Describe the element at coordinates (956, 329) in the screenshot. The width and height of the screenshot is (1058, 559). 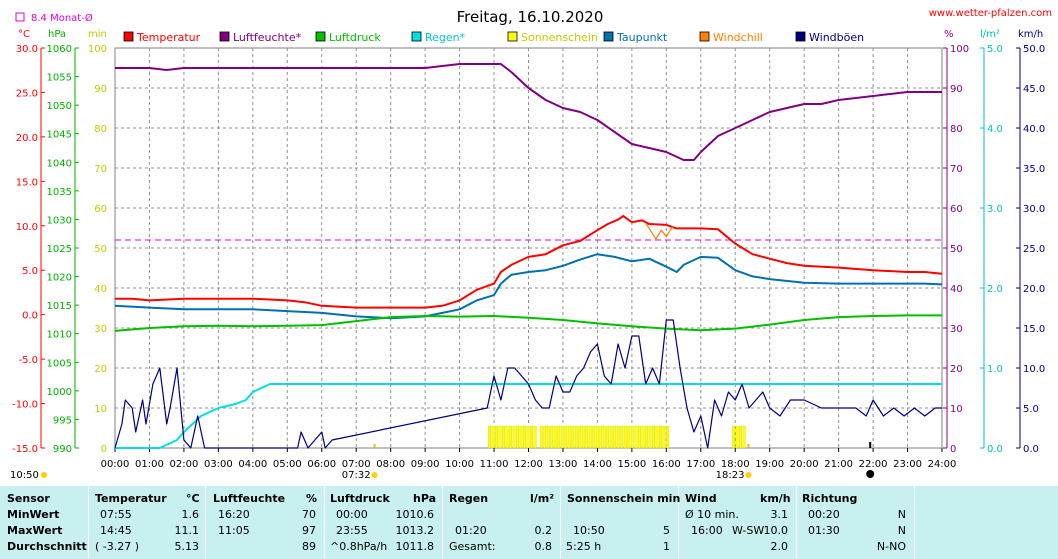
I see `humidity-tick-label: 30` at that location.